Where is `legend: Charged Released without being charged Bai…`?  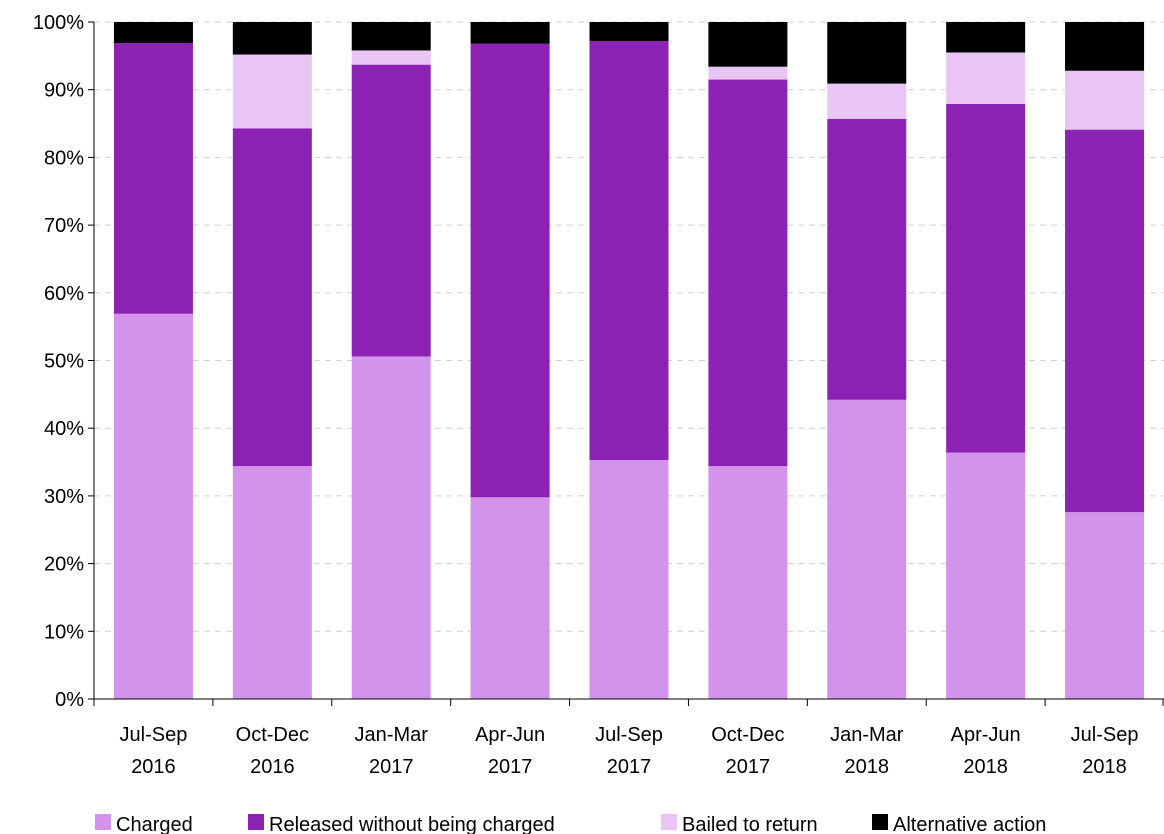
legend: Charged Released without being charged Bai… is located at coordinates (570, 824).